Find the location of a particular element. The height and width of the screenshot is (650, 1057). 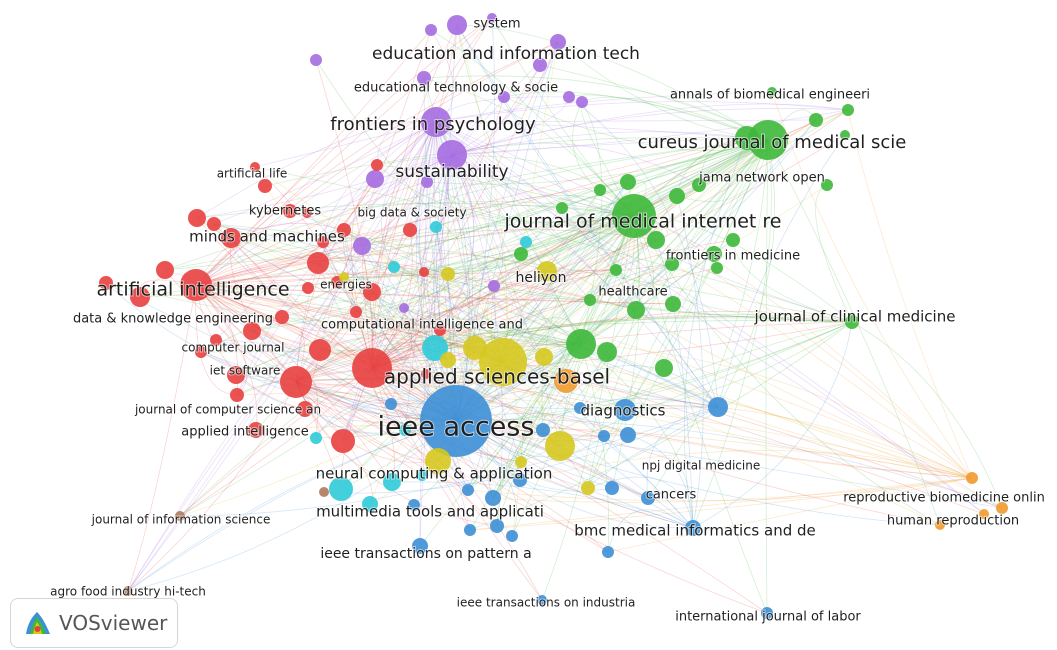

node-label-heliyon: heliyon is located at coordinates (541, 278).